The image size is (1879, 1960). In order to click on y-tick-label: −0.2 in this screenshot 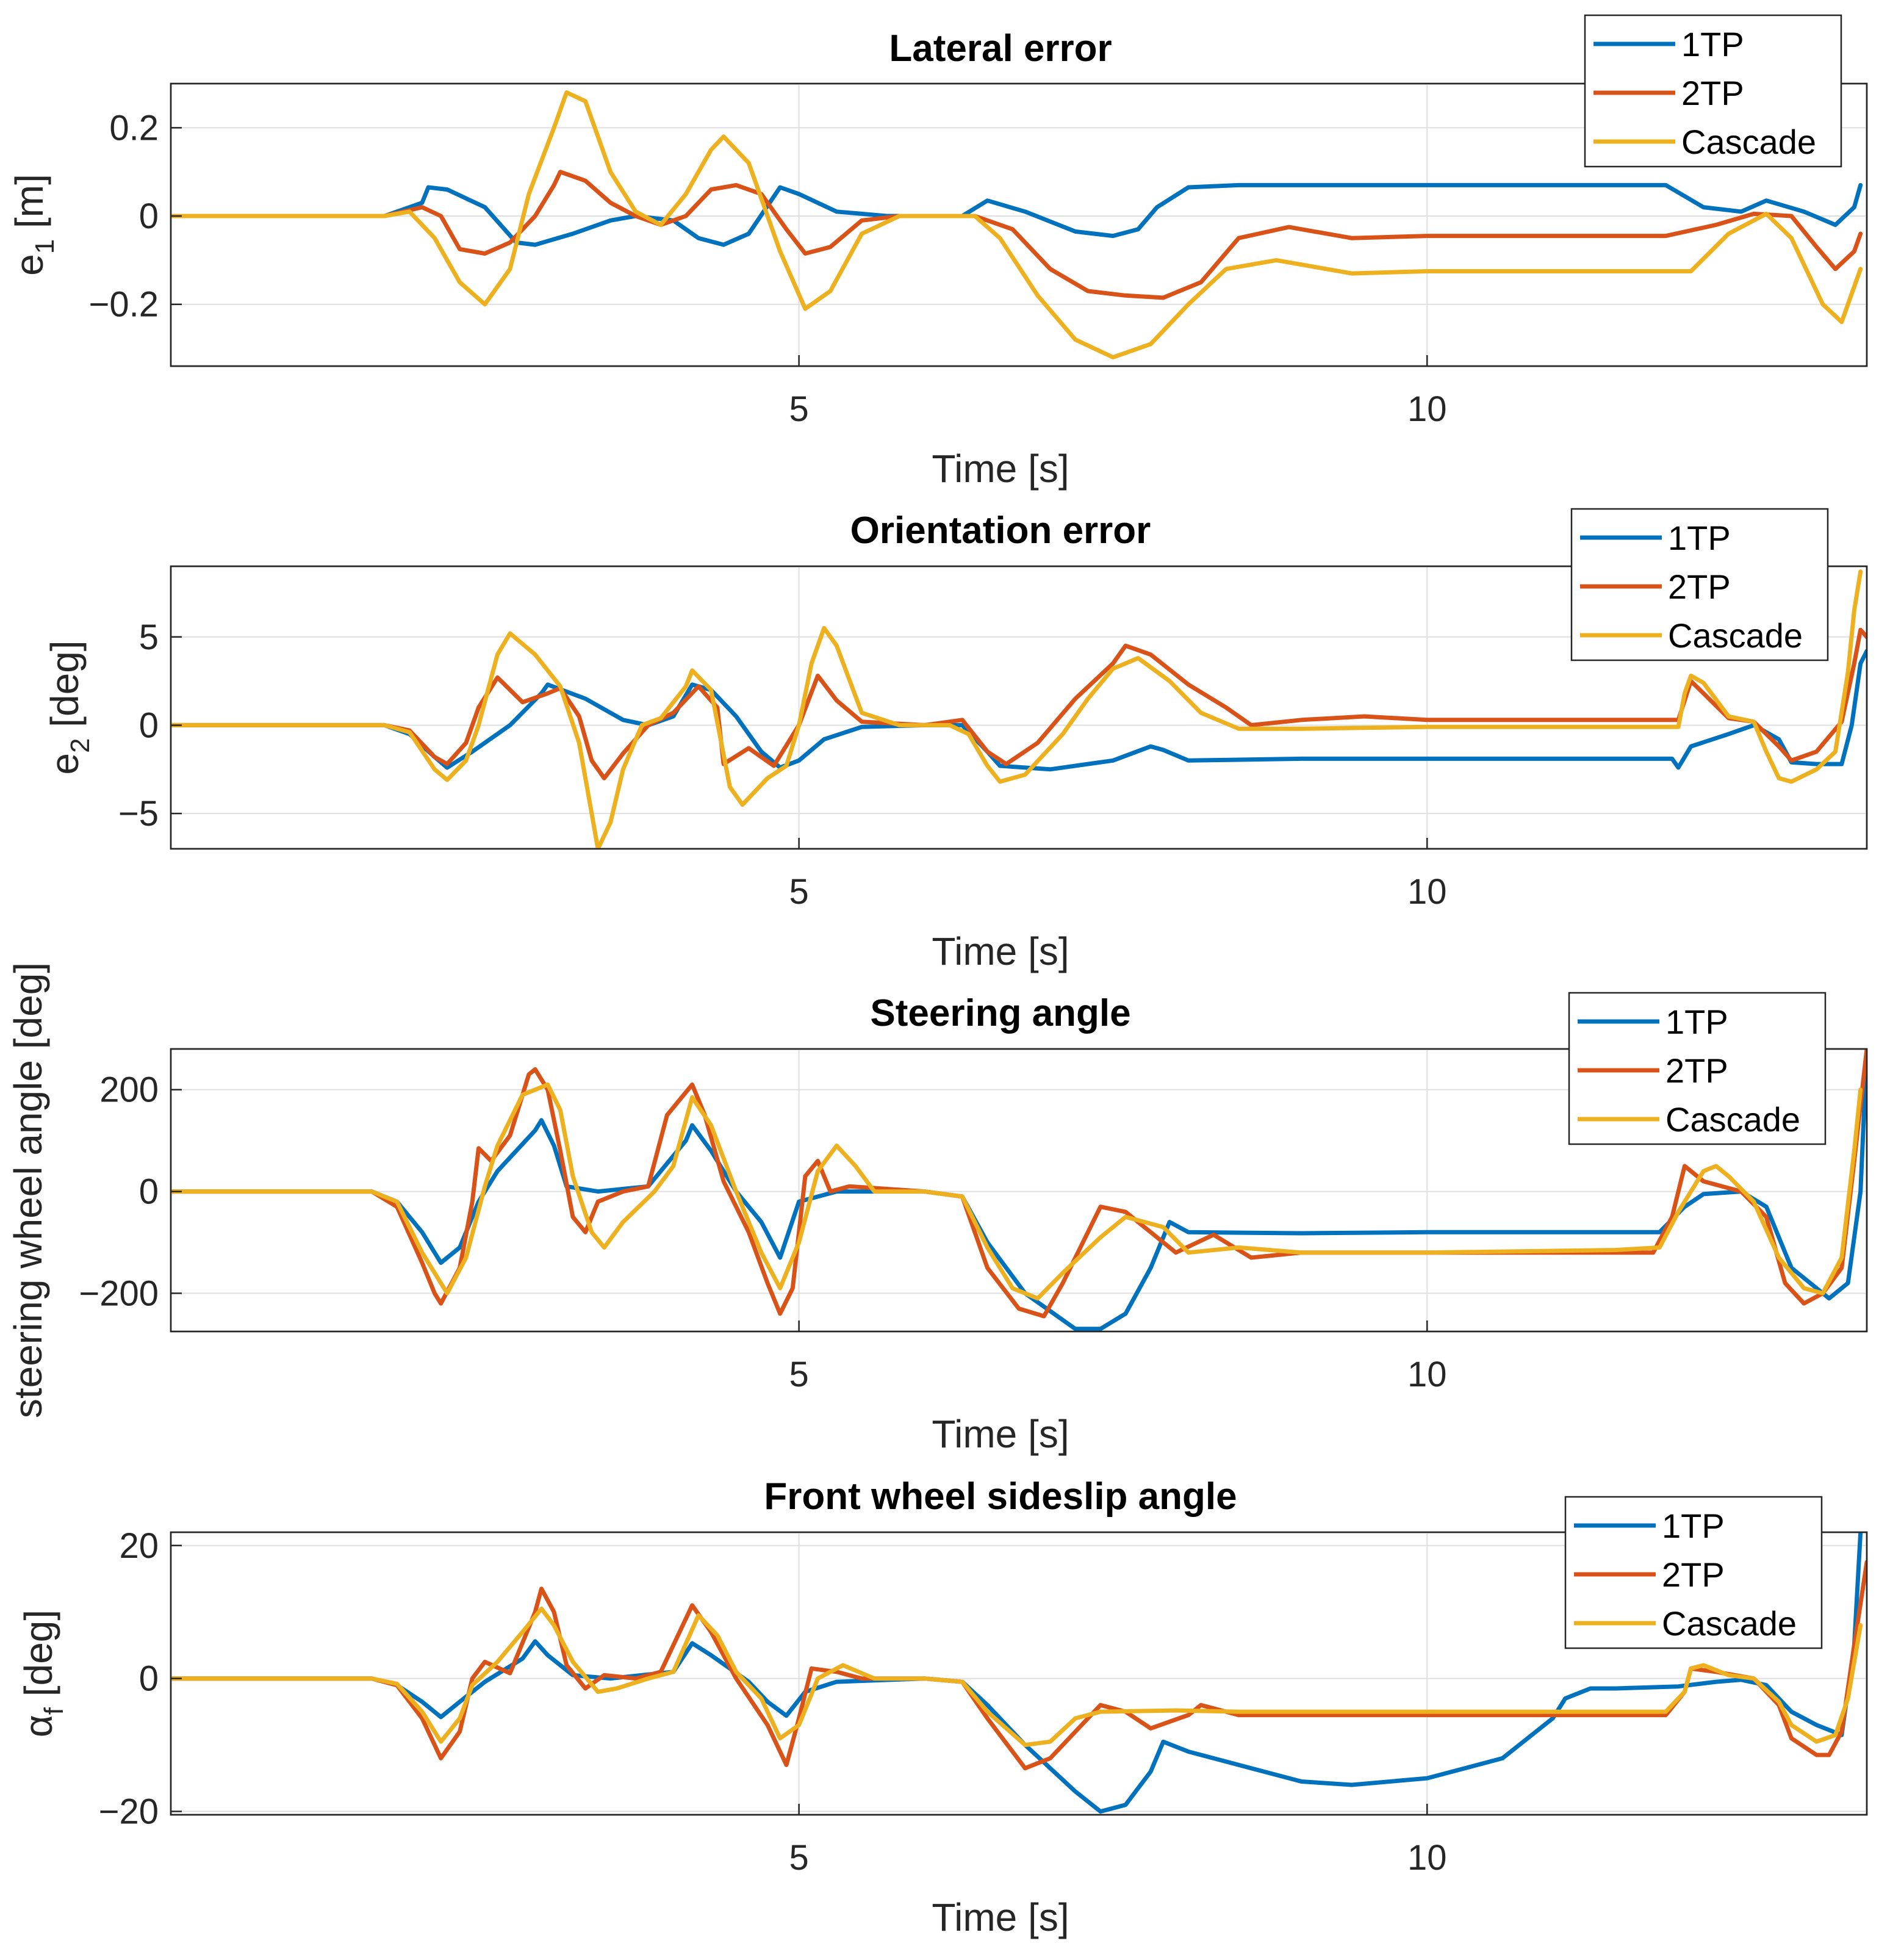, I will do `click(124, 305)`.